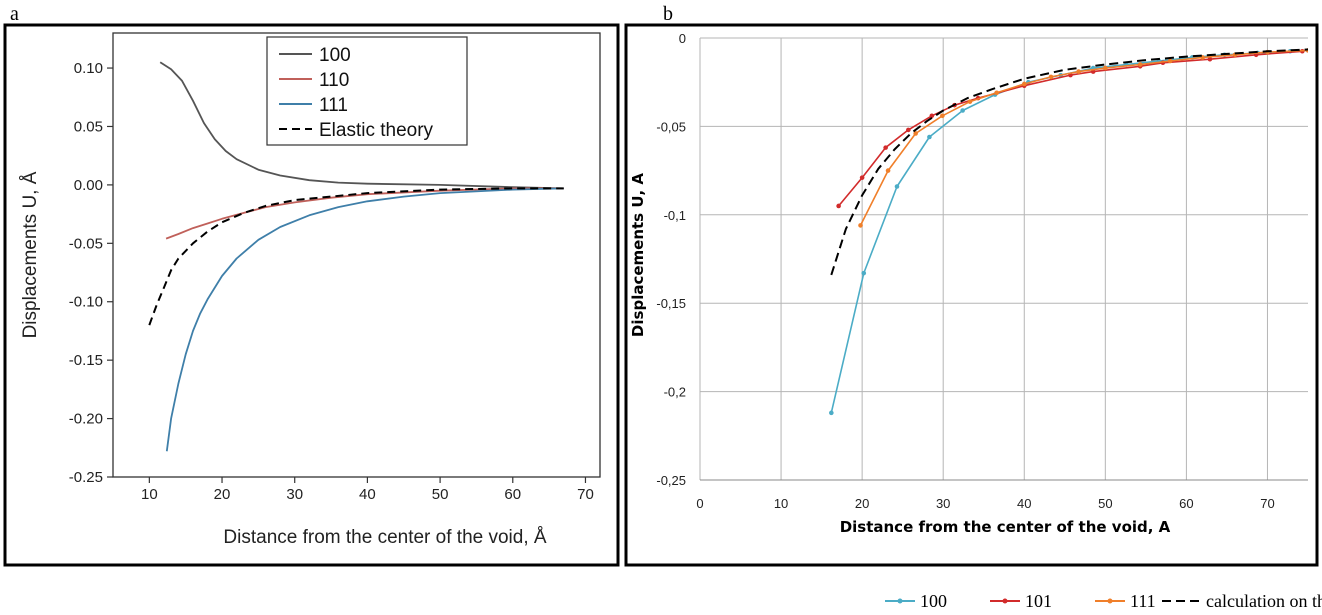 This screenshot has width=1322, height=615. What do you see at coordinates (1264, 601) in the screenshot?
I see `legend-label-b: calculation on the theory of elasticity` at bounding box center [1264, 601].